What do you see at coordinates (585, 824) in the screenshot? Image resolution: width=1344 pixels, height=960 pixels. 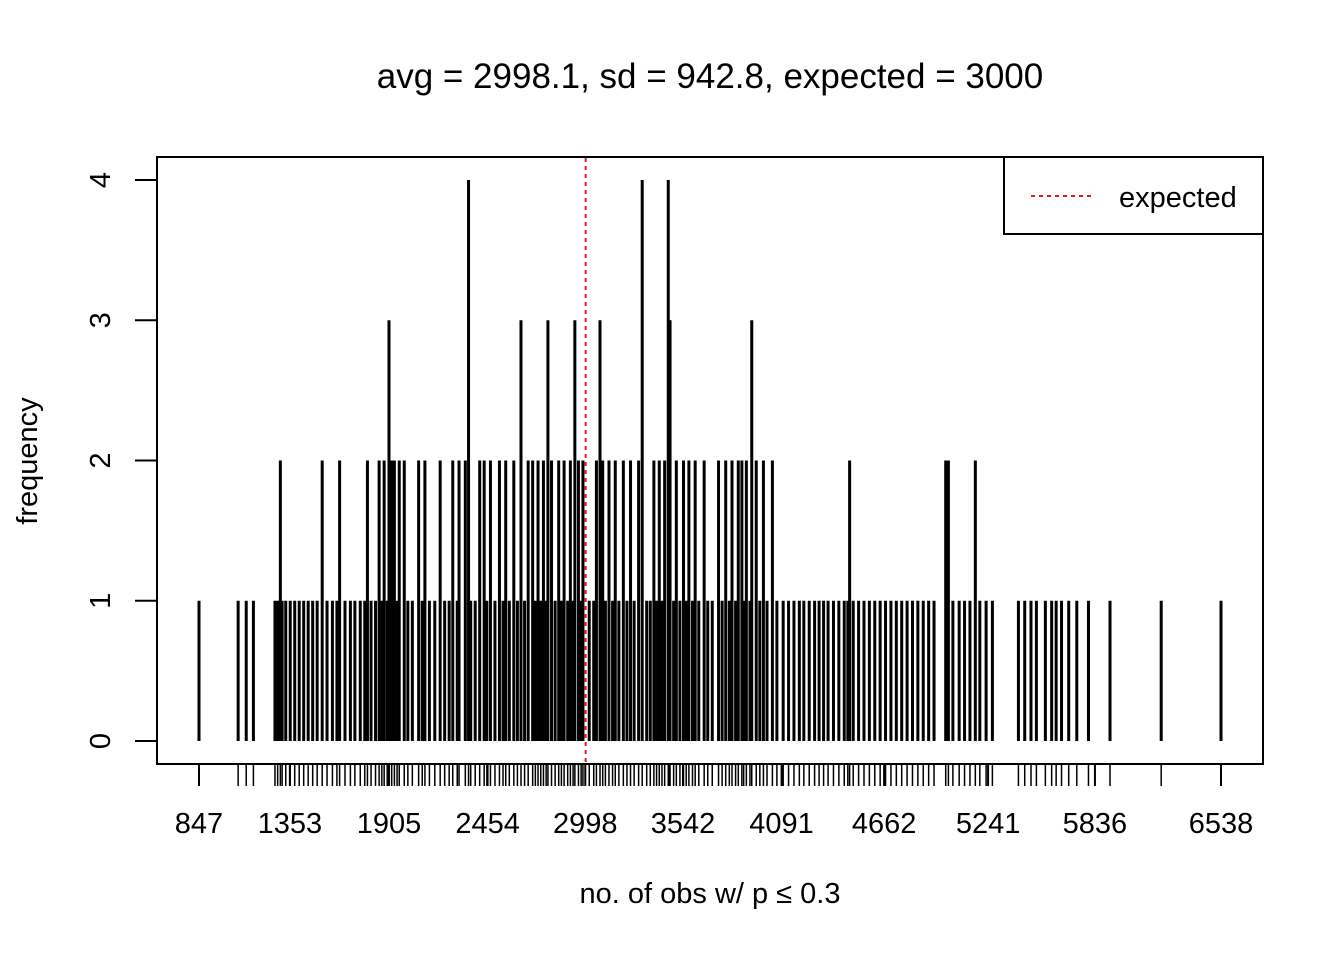 I see `x-tick-label: 2998` at bounding box center [585, 824].